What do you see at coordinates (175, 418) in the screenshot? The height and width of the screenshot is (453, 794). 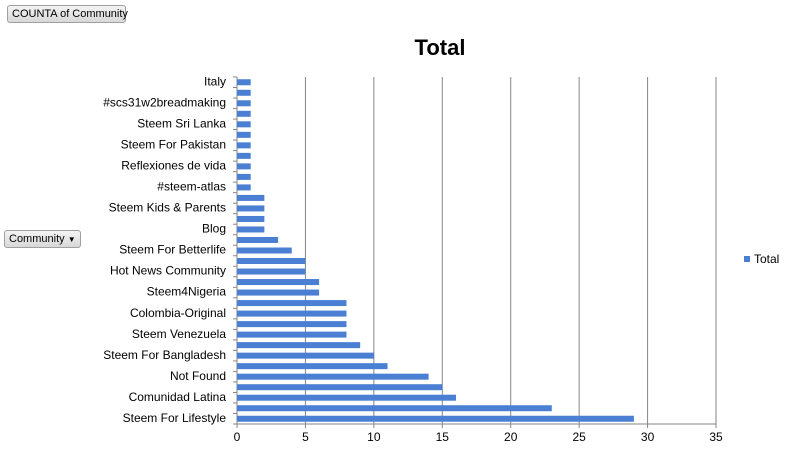 I see `y-tick-label: Steem For Lifestyle` at bounding box center [175, 418].